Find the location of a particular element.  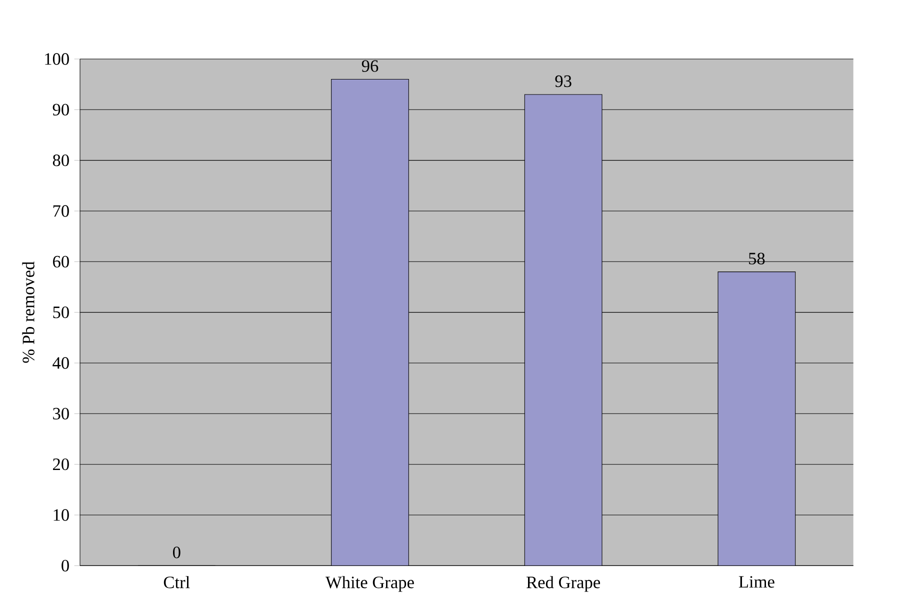

y-tick-label: 100 is located at coordinates (57, 59).